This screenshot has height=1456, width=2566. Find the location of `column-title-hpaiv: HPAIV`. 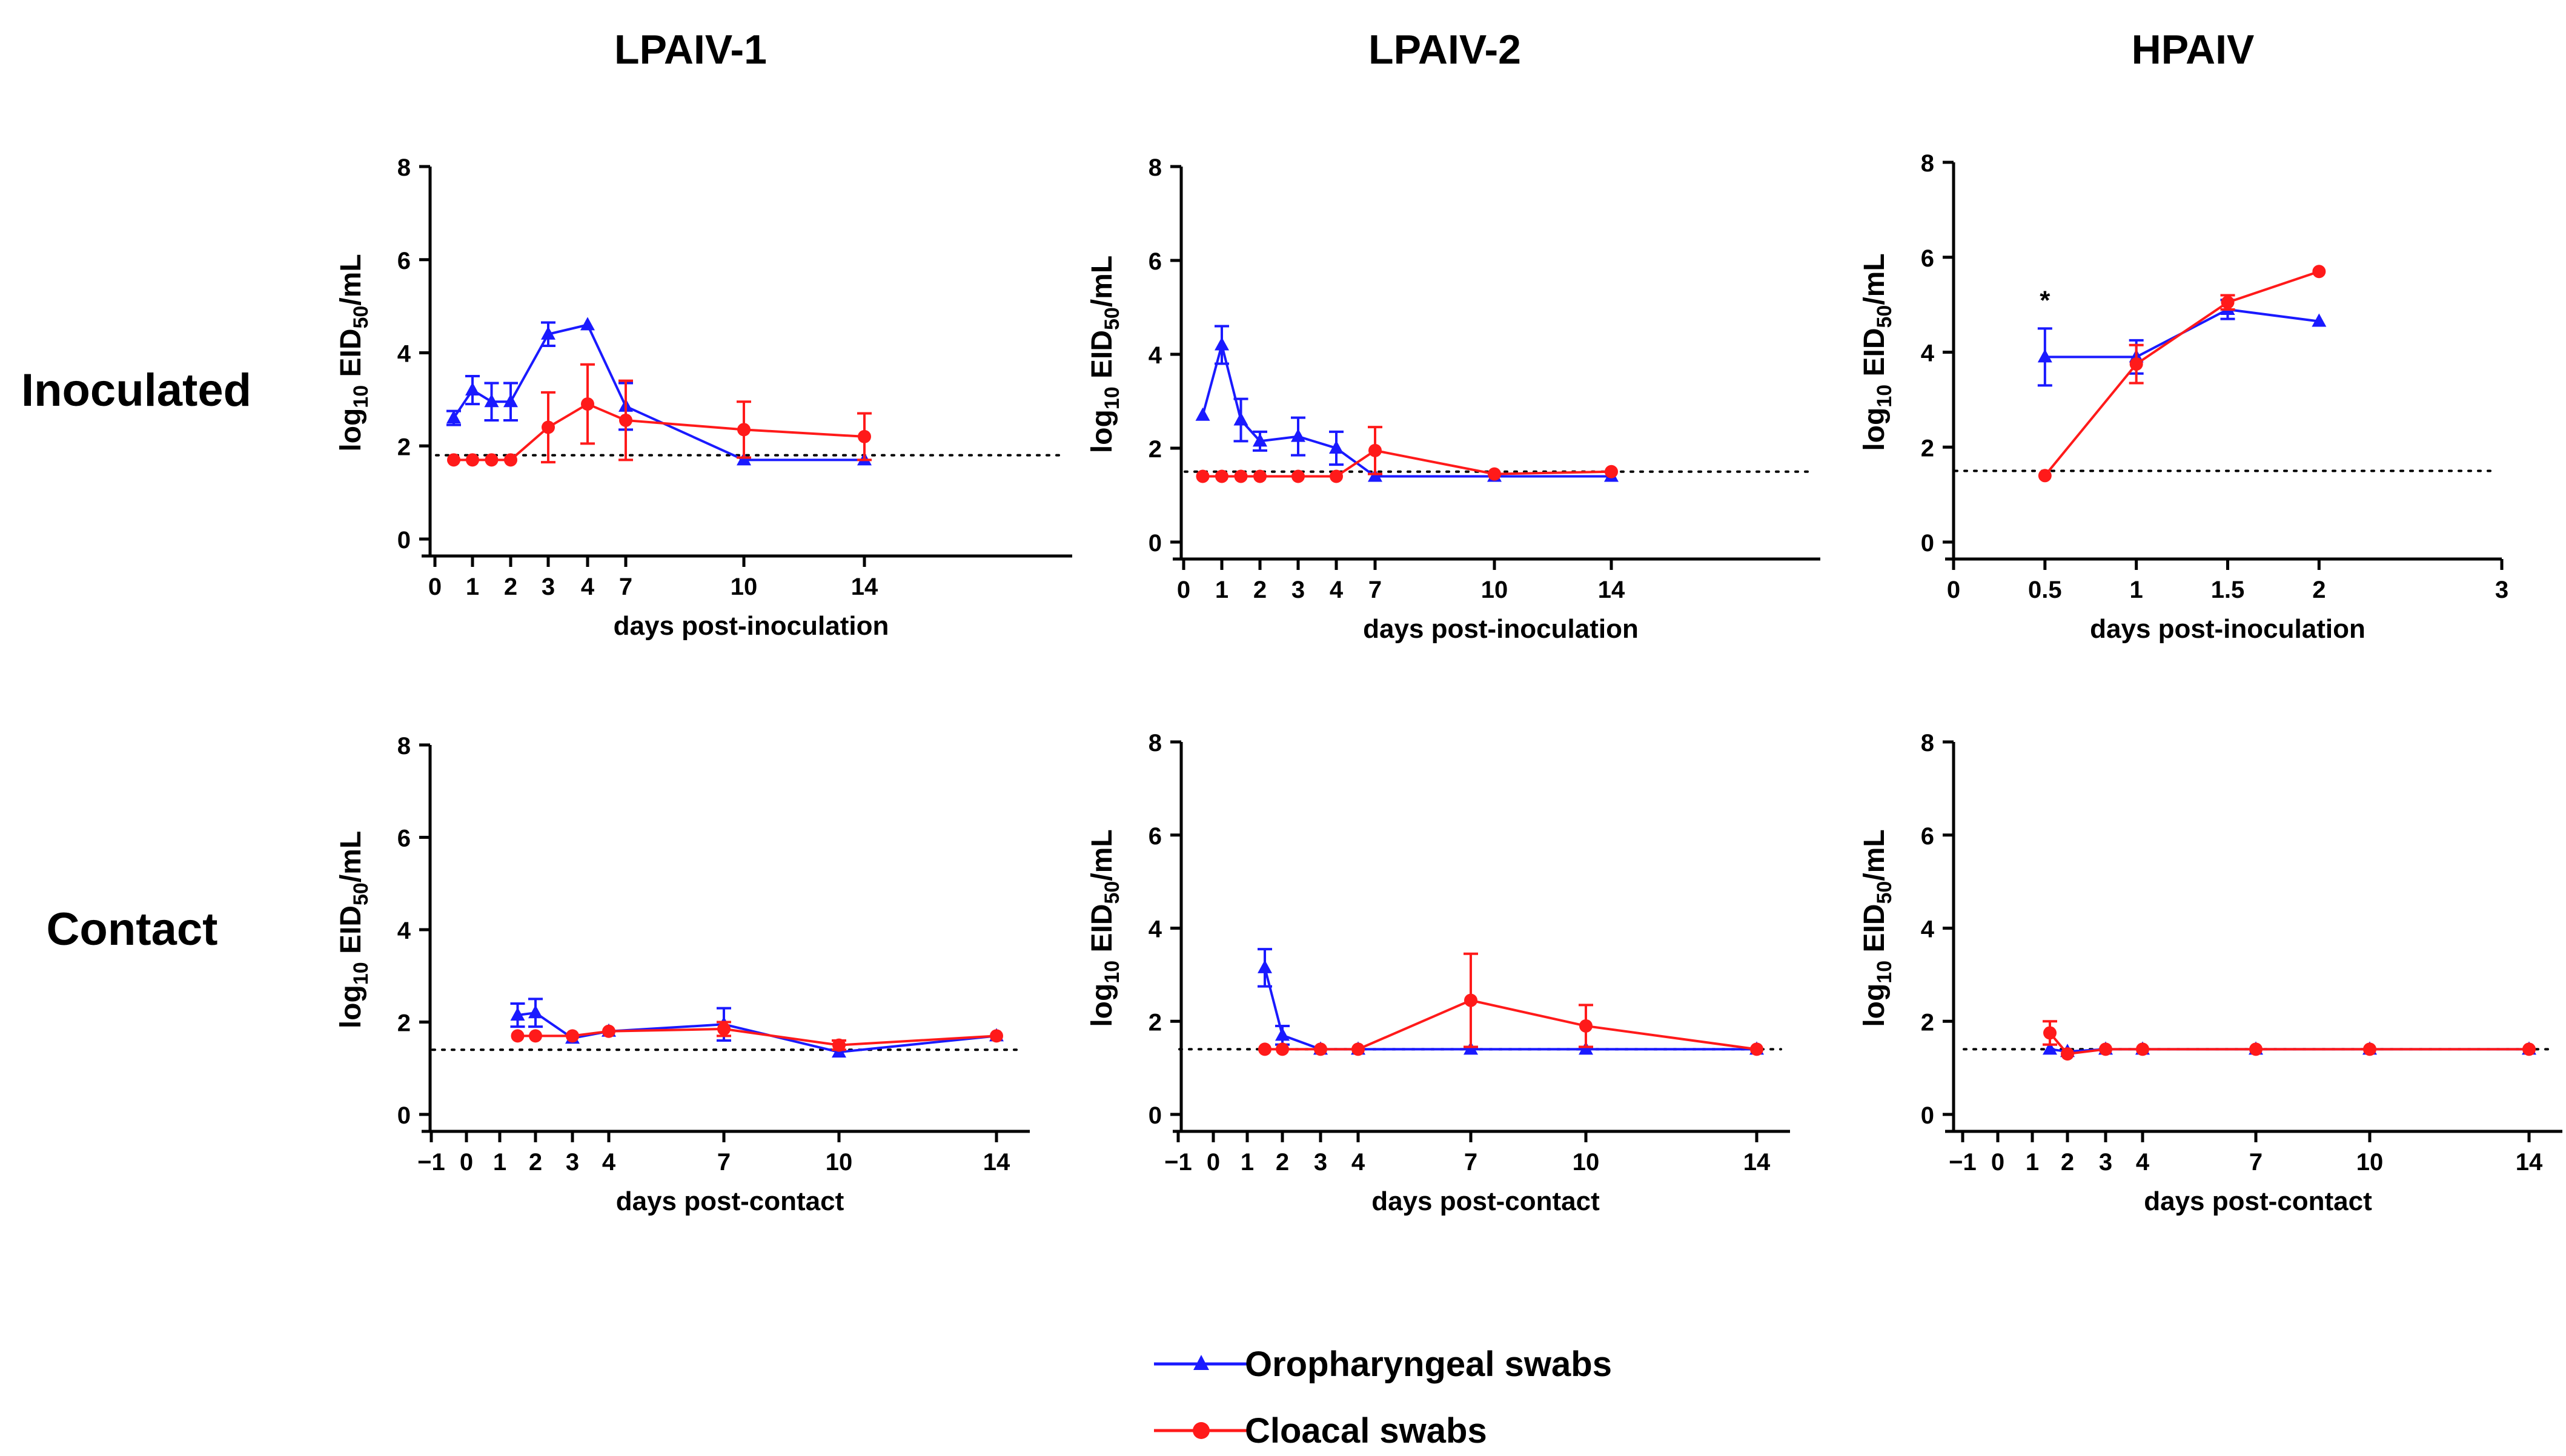

column-title-hpaiv: HPAIV is located at coordinates (2193, 50).